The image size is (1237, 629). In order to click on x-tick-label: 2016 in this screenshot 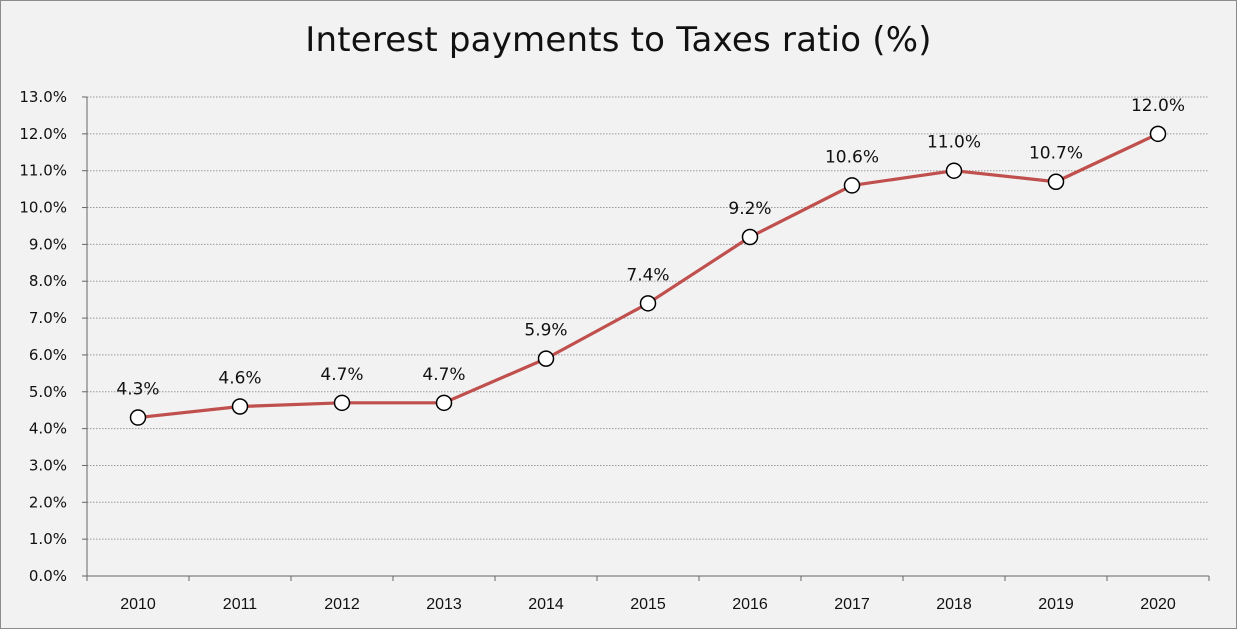, I will do `click(750, 604)`.